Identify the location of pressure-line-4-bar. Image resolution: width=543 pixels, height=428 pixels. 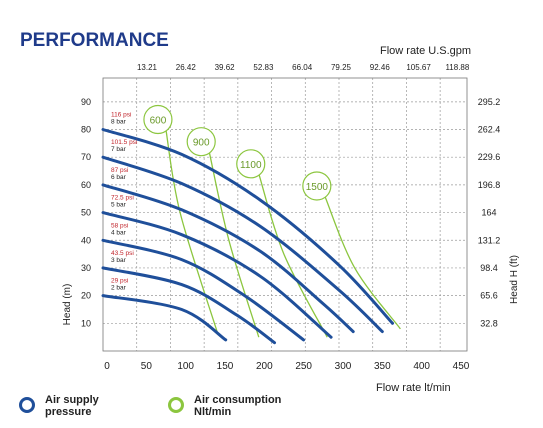
(203, 290).